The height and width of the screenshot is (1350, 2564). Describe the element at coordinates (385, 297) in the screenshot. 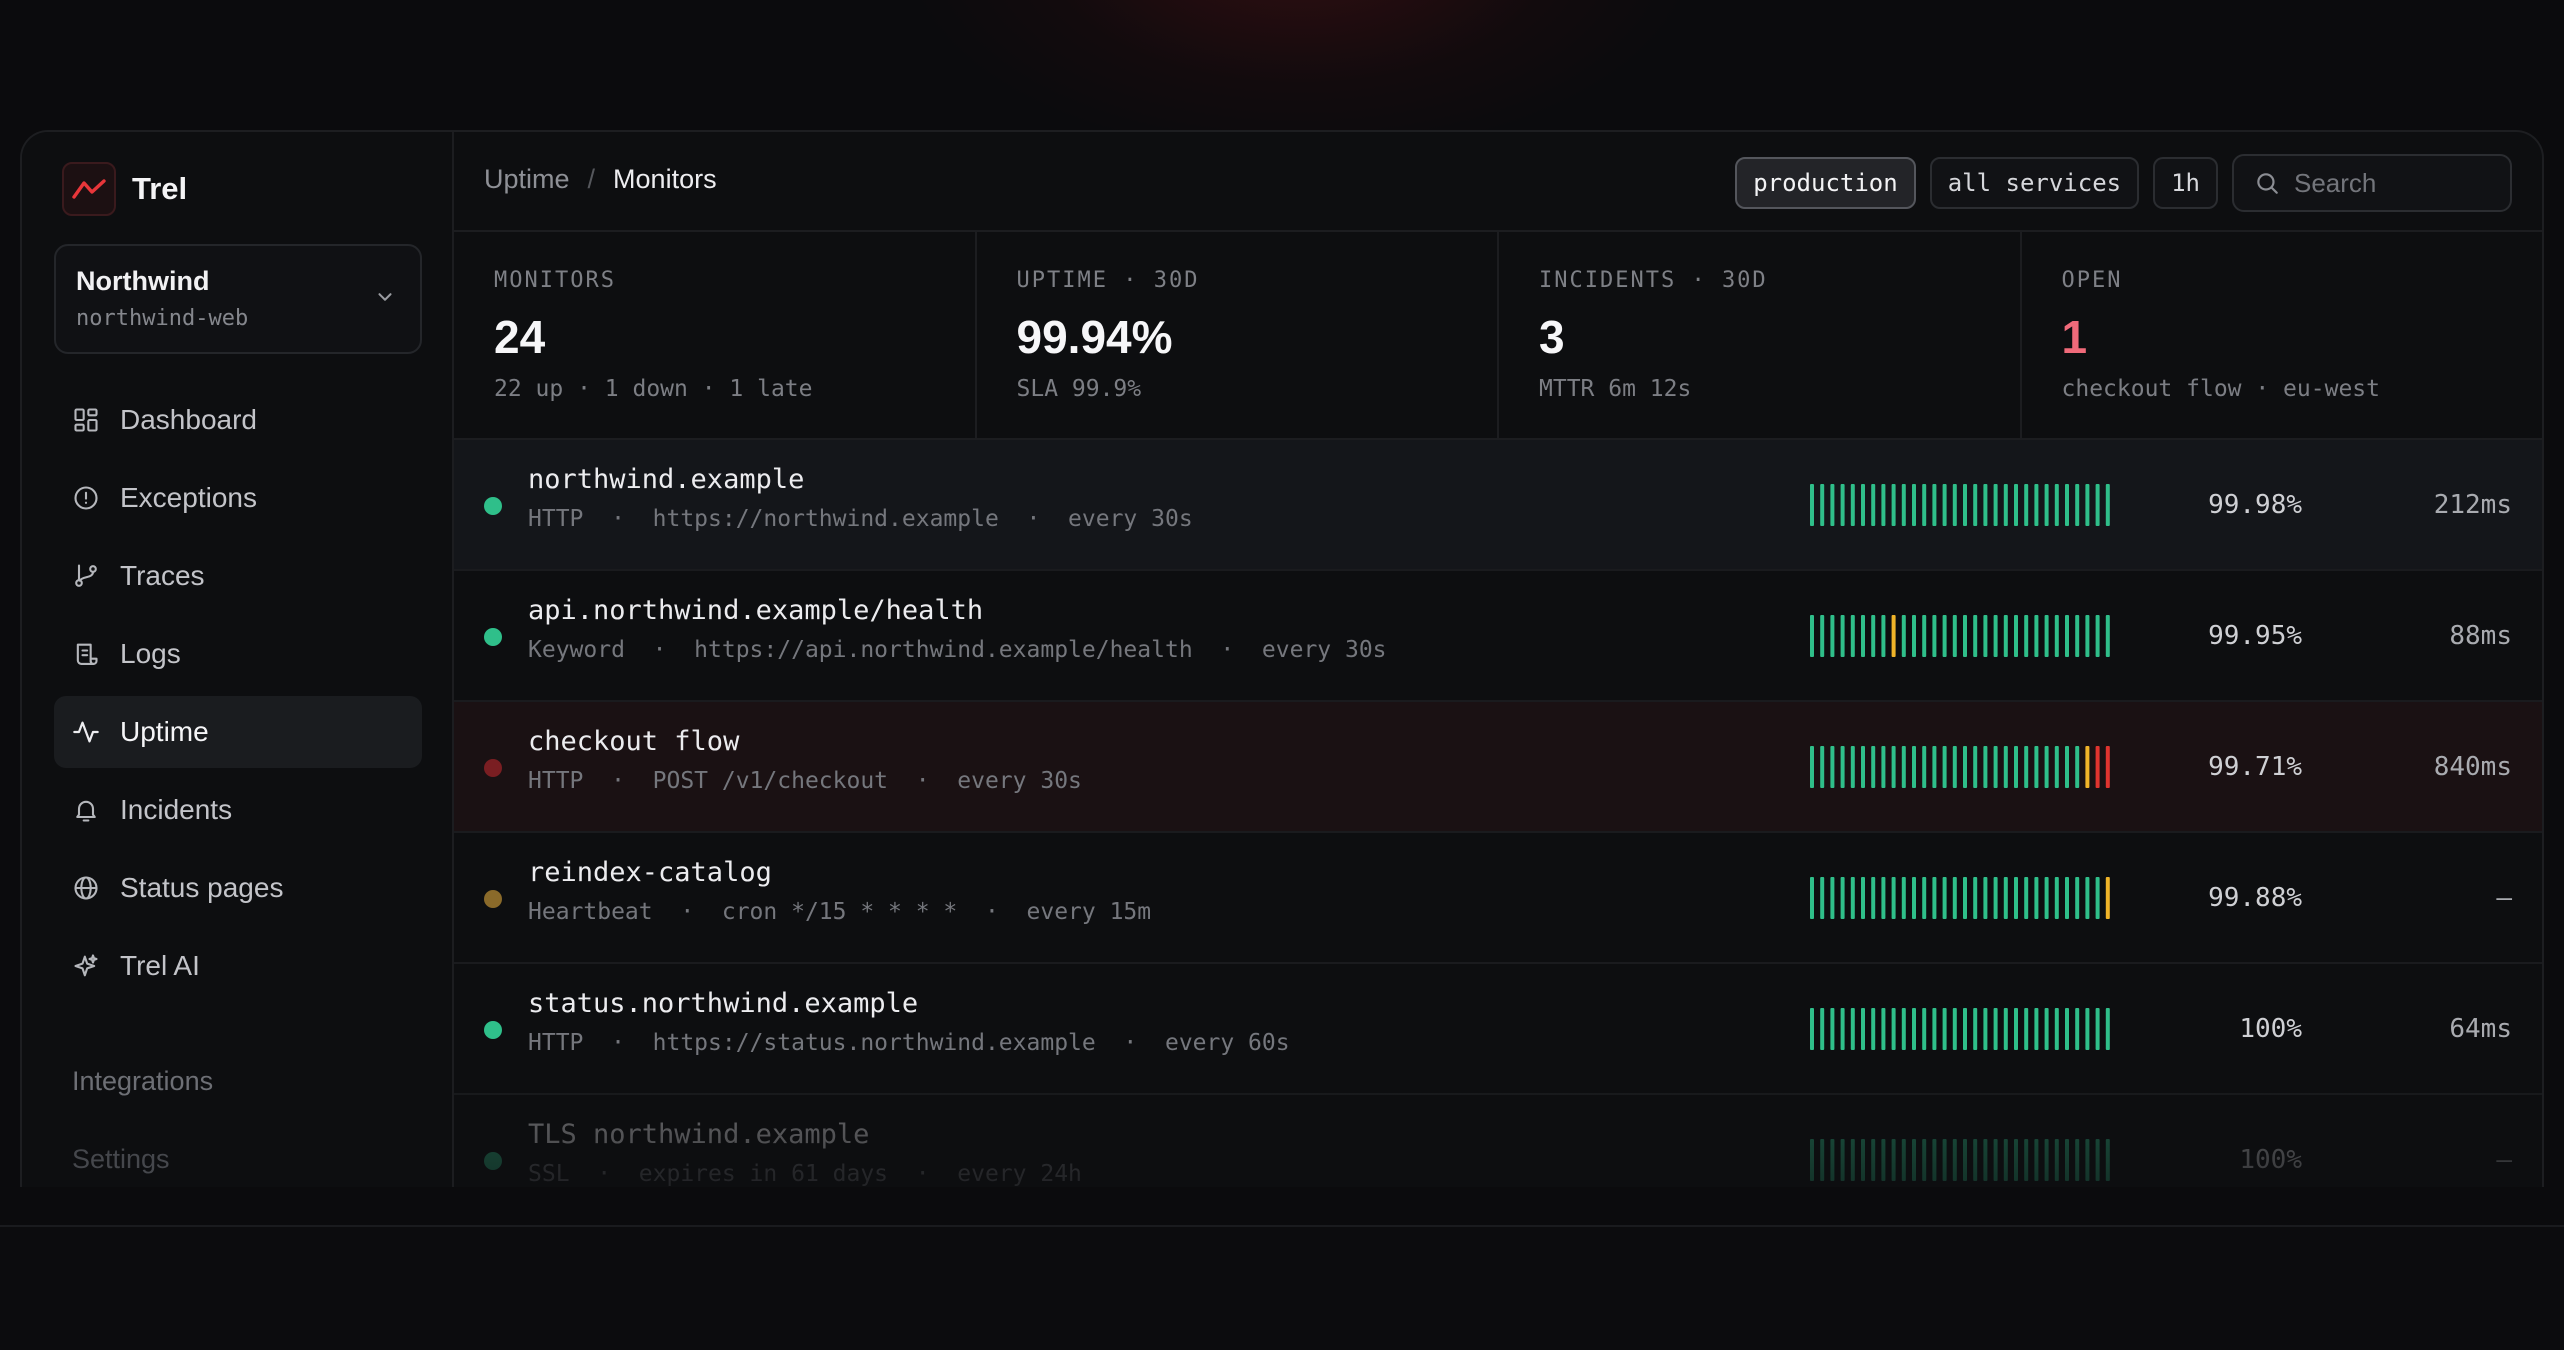

I see `chevron-down-icon` at that location.